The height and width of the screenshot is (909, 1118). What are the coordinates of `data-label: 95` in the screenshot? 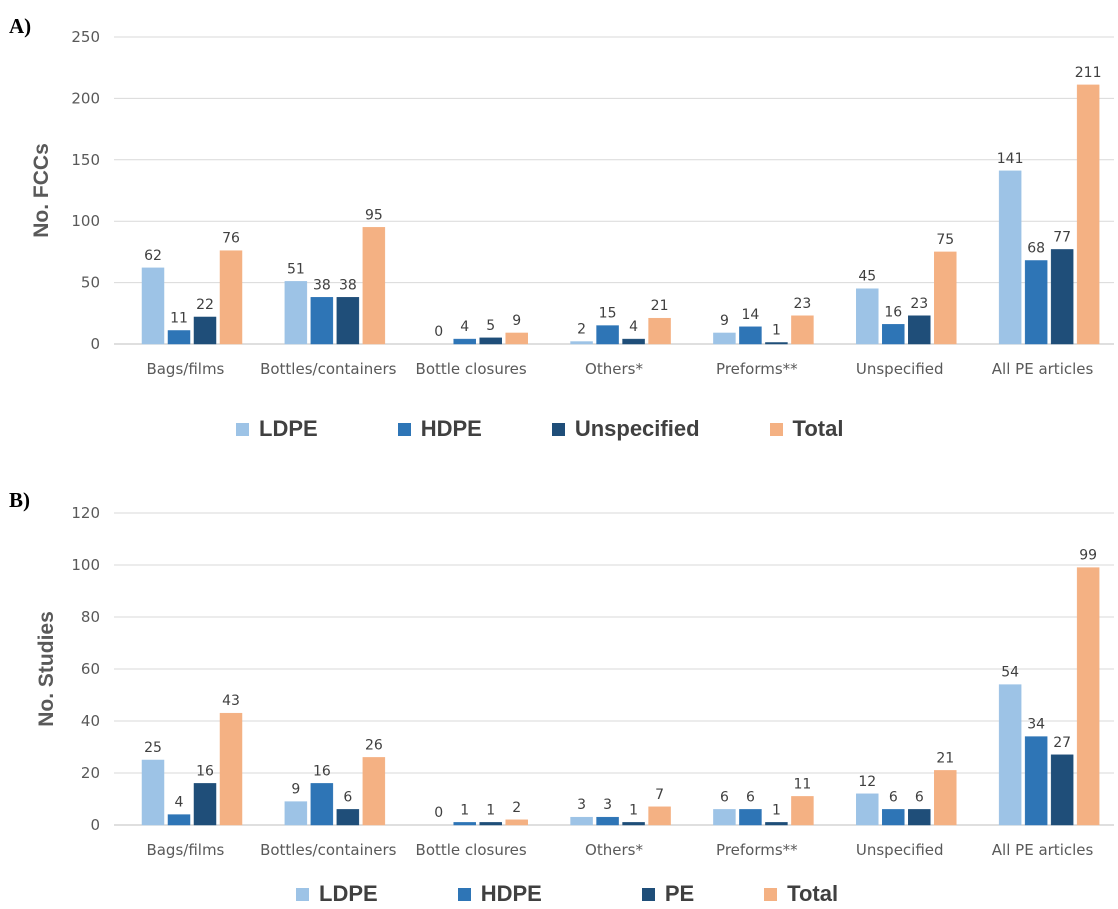 It's located at (374, 215).